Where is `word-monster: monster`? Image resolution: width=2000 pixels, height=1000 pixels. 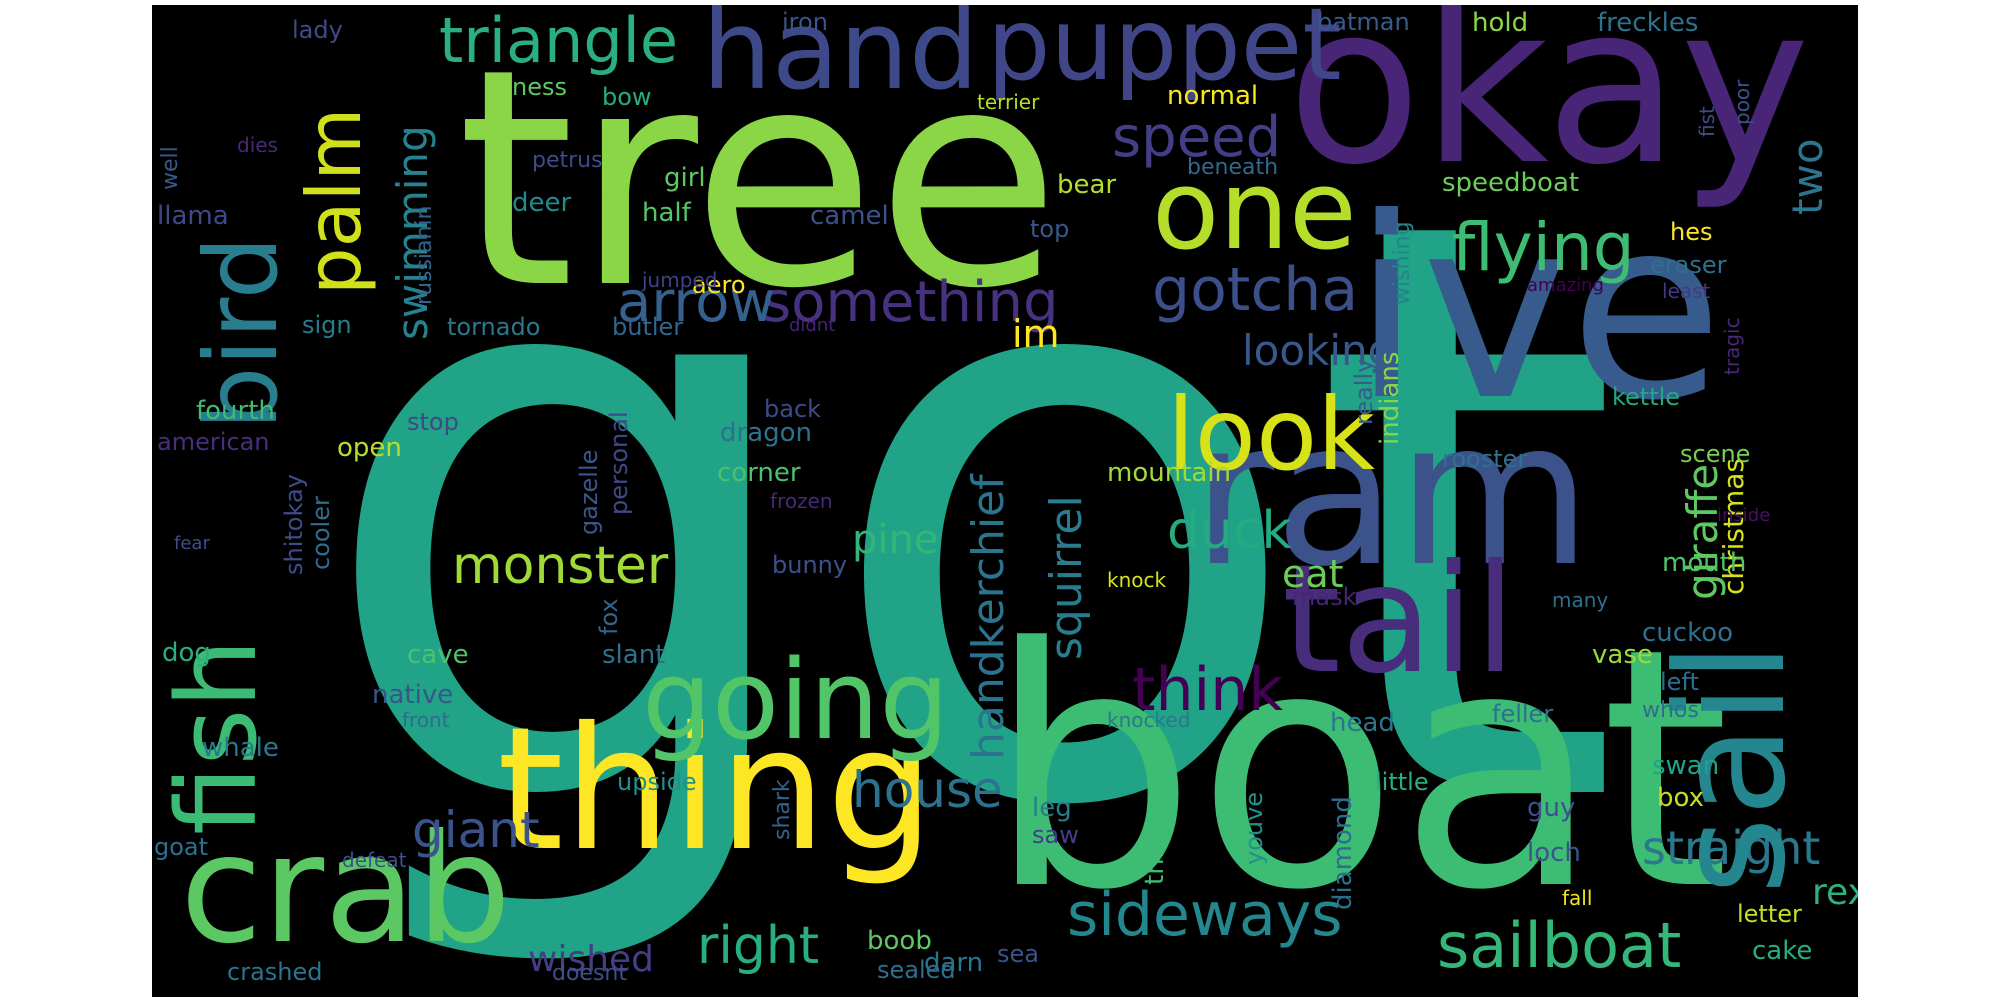
word-monster: monster is located at coordinates (560, 566).